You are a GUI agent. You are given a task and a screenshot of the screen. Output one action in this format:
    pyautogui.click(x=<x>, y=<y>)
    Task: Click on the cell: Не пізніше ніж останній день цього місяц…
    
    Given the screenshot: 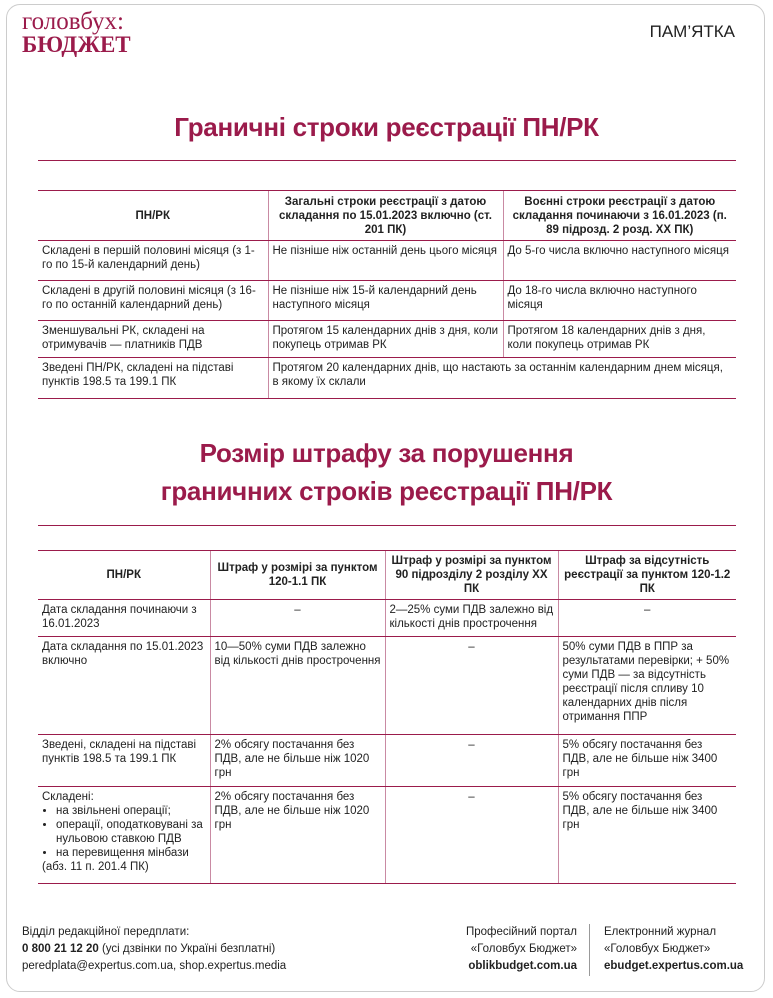 What is the action you would take?
    pyautogui.click(x=385, y=260)
    